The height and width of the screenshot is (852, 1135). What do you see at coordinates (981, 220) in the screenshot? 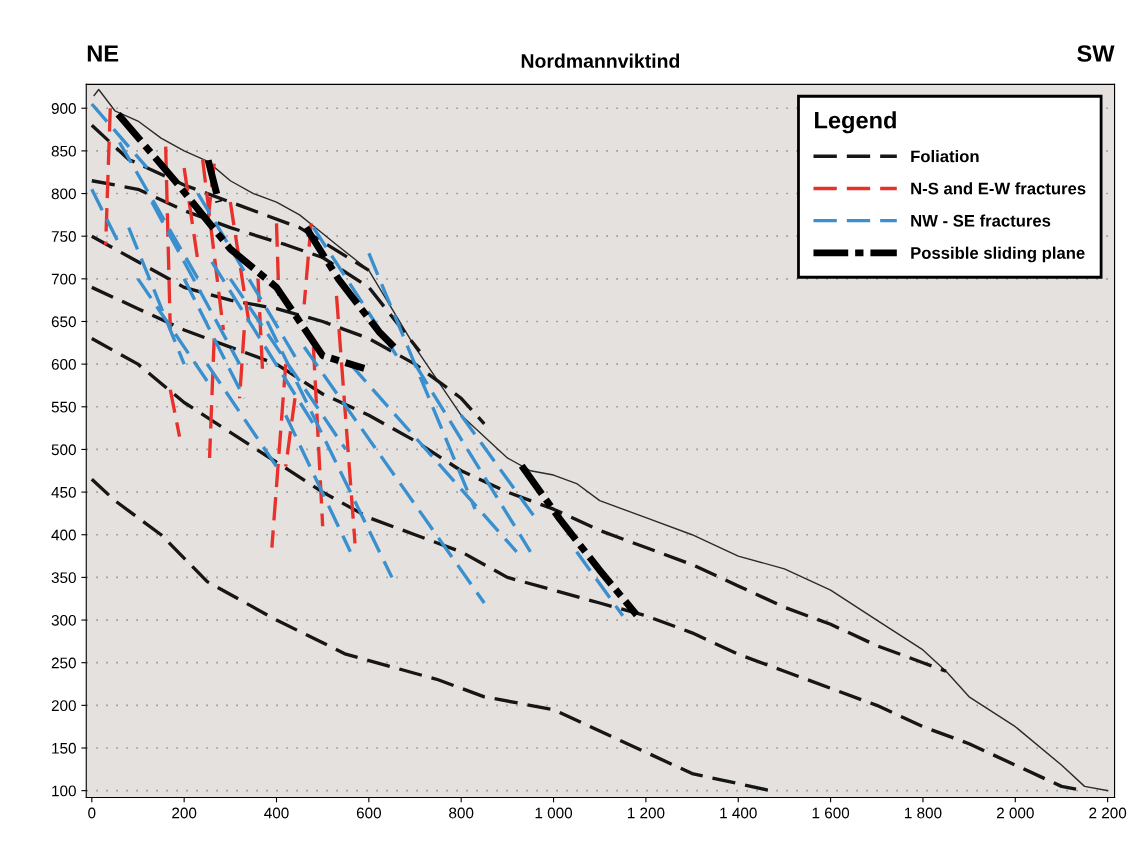
I see `legend-label: NW - SE fractures` at bounding box center [981, 220].